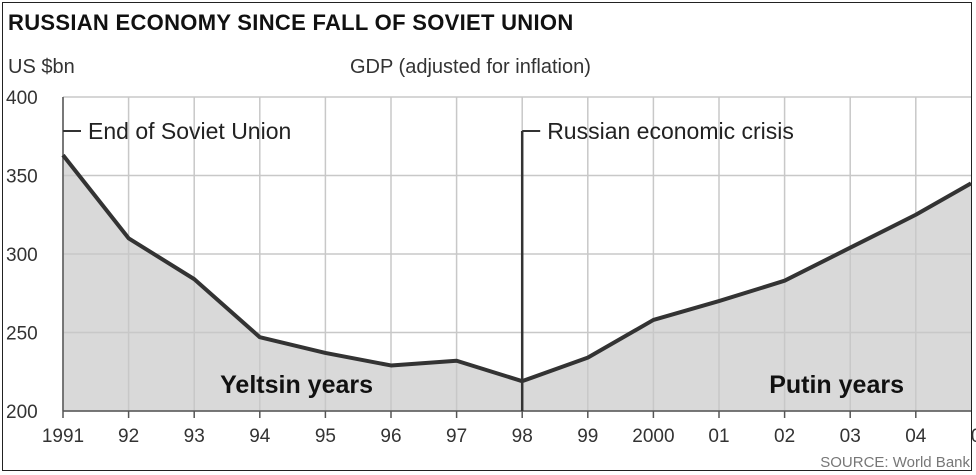 The width and height of the screenshot is (976, 475). Describe the element at coordinates (916, 436) in the screenshot. I see `x-tick-label: 04` at that location.